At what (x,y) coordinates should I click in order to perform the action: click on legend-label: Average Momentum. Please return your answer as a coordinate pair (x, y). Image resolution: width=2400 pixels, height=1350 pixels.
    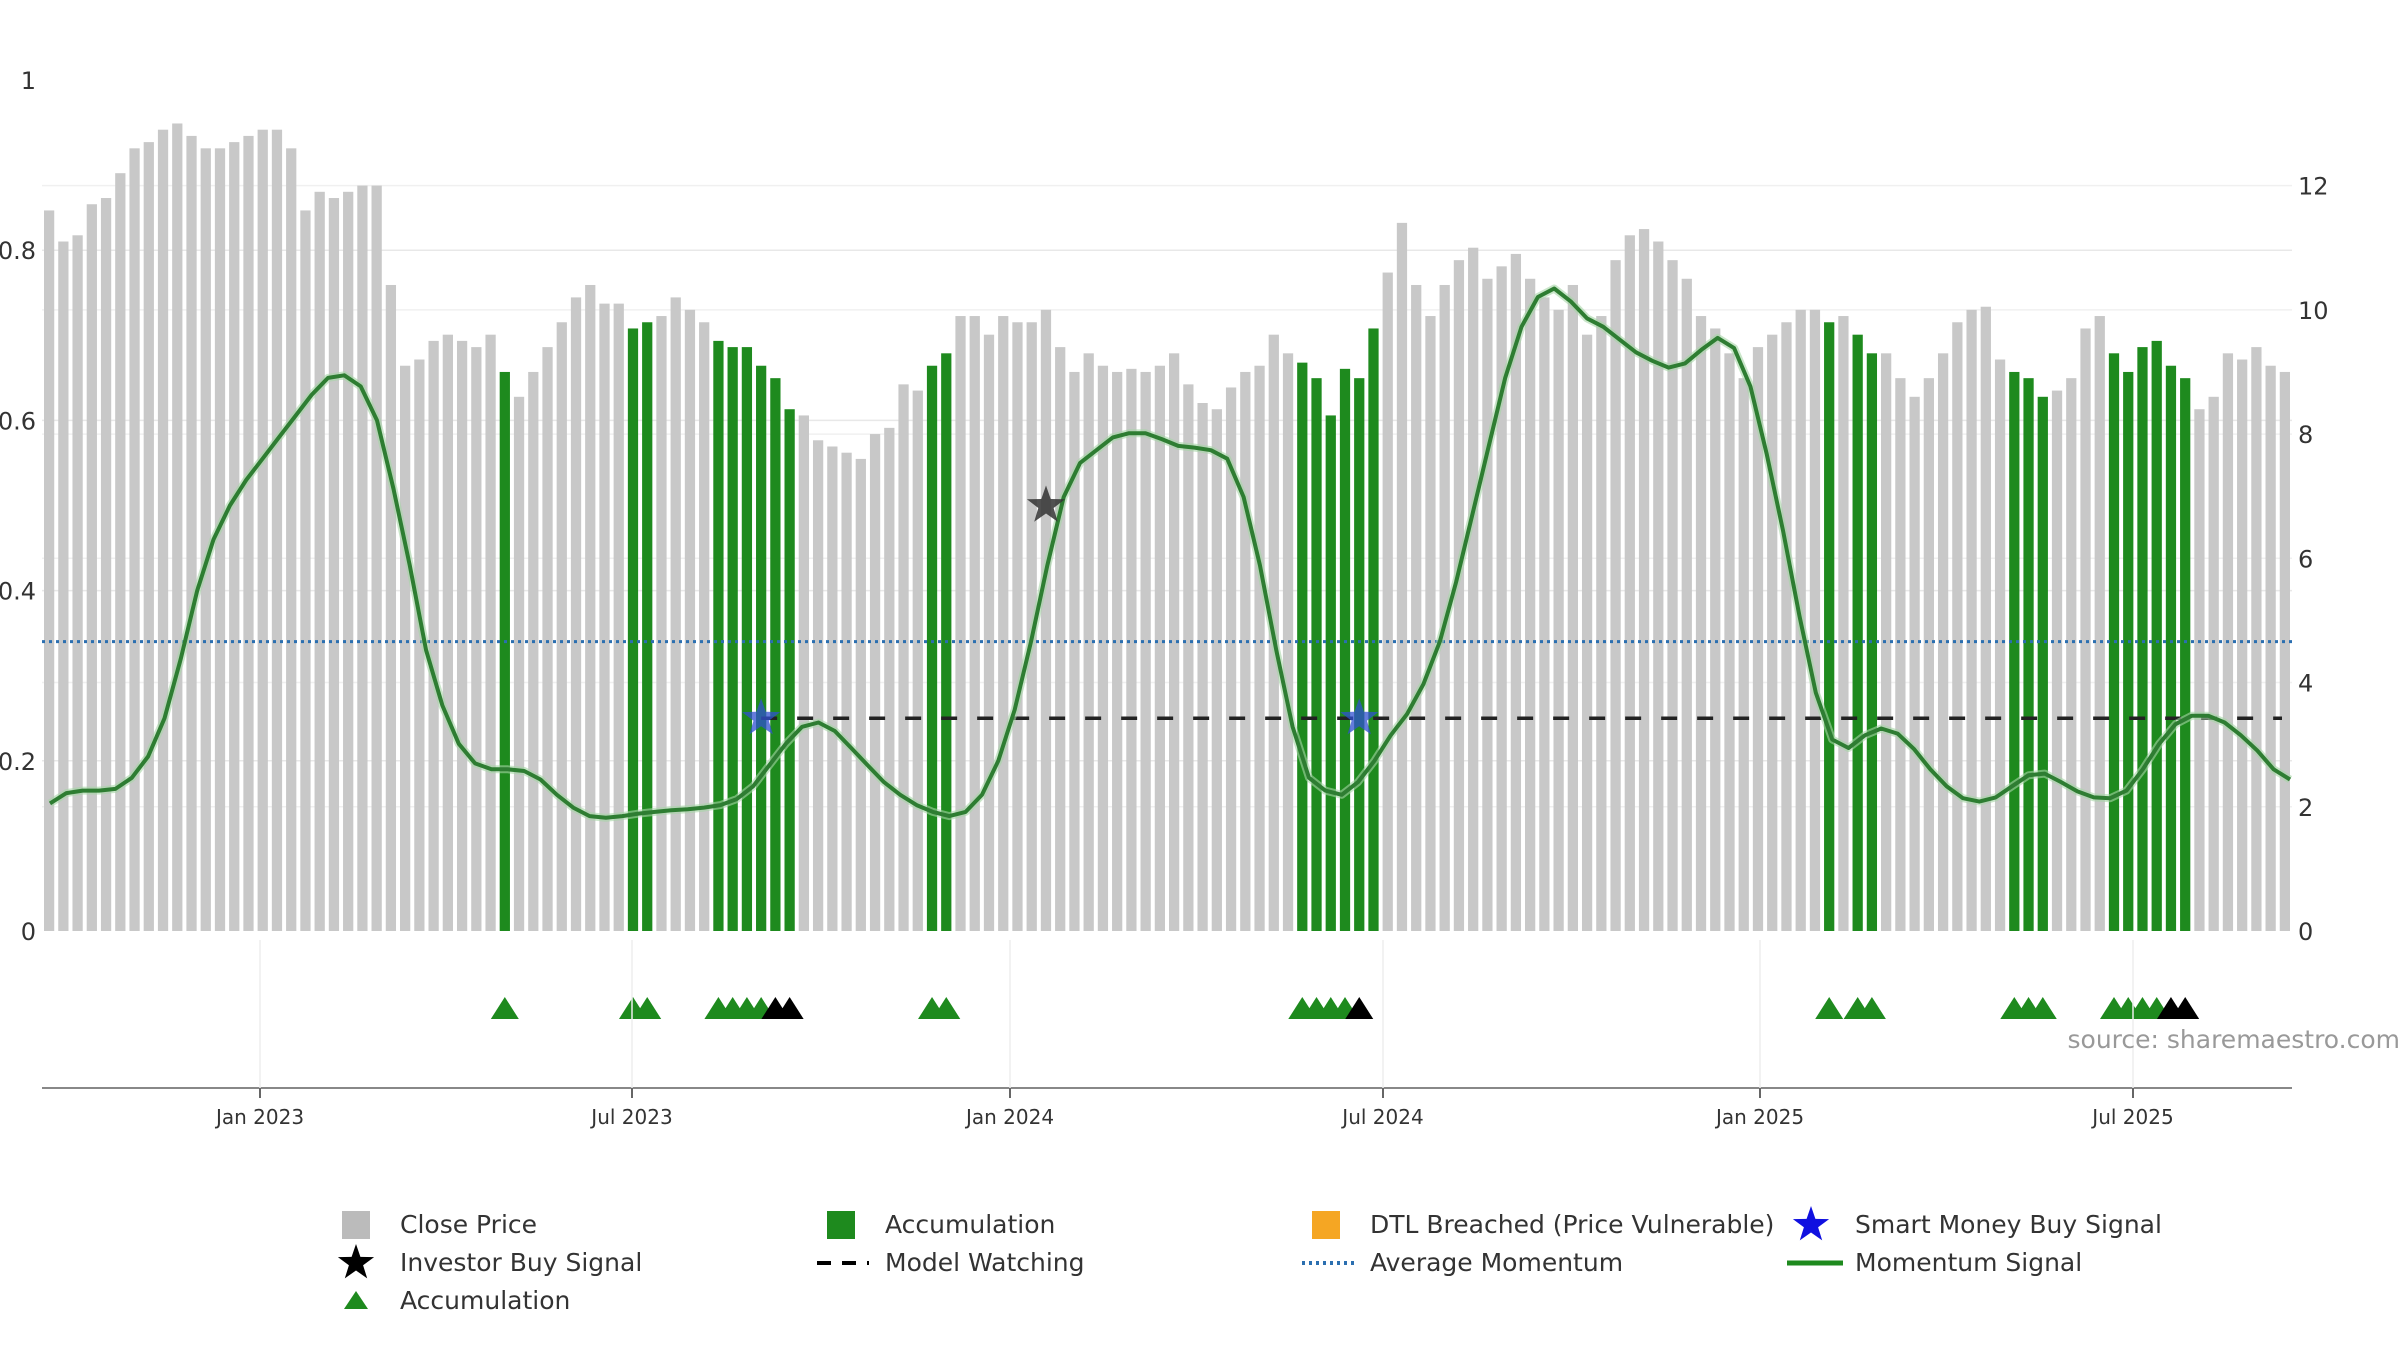
    Looking at the image, I should click on (1497, 1262).